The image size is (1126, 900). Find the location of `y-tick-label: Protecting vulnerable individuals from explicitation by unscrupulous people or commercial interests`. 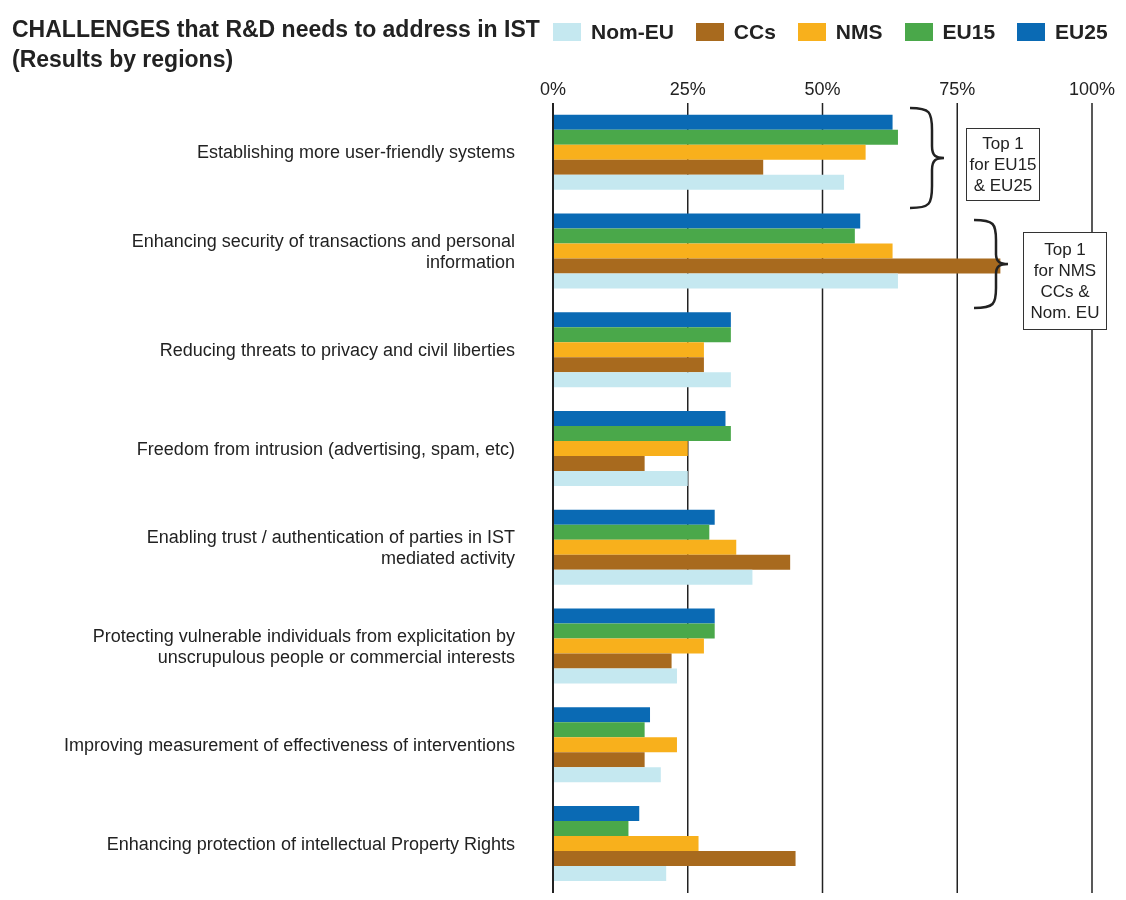

y-tick-label: Protecting vulnerable individuals from explicitation by unscrupulous people or commercial interests is located at coordinates (303, 646).